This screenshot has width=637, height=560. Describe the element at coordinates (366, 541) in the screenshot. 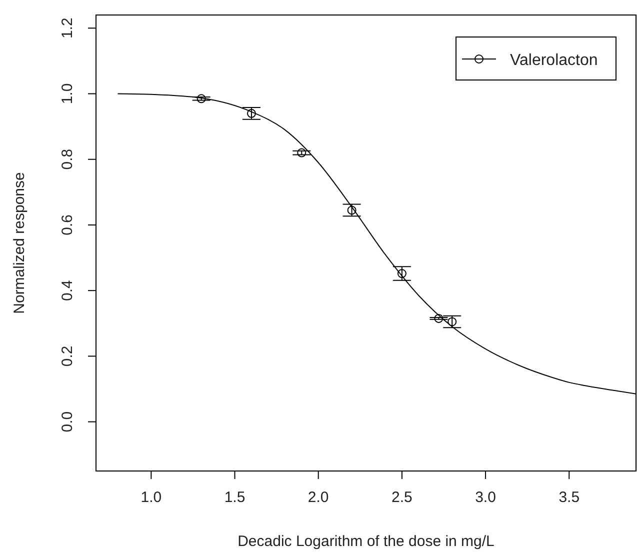

I see `x-axis-title: Decadic Logarithm of the dose in mg/L` at that location.